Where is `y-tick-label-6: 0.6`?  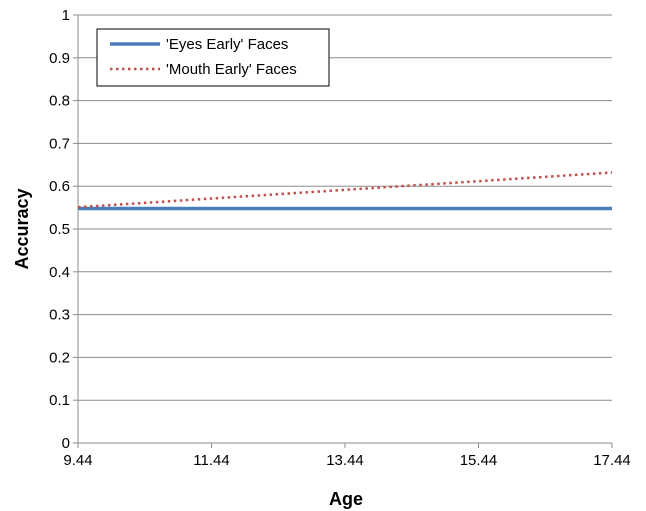
y-tick-label-6: 0.6 is located at coordinates (59, 186).